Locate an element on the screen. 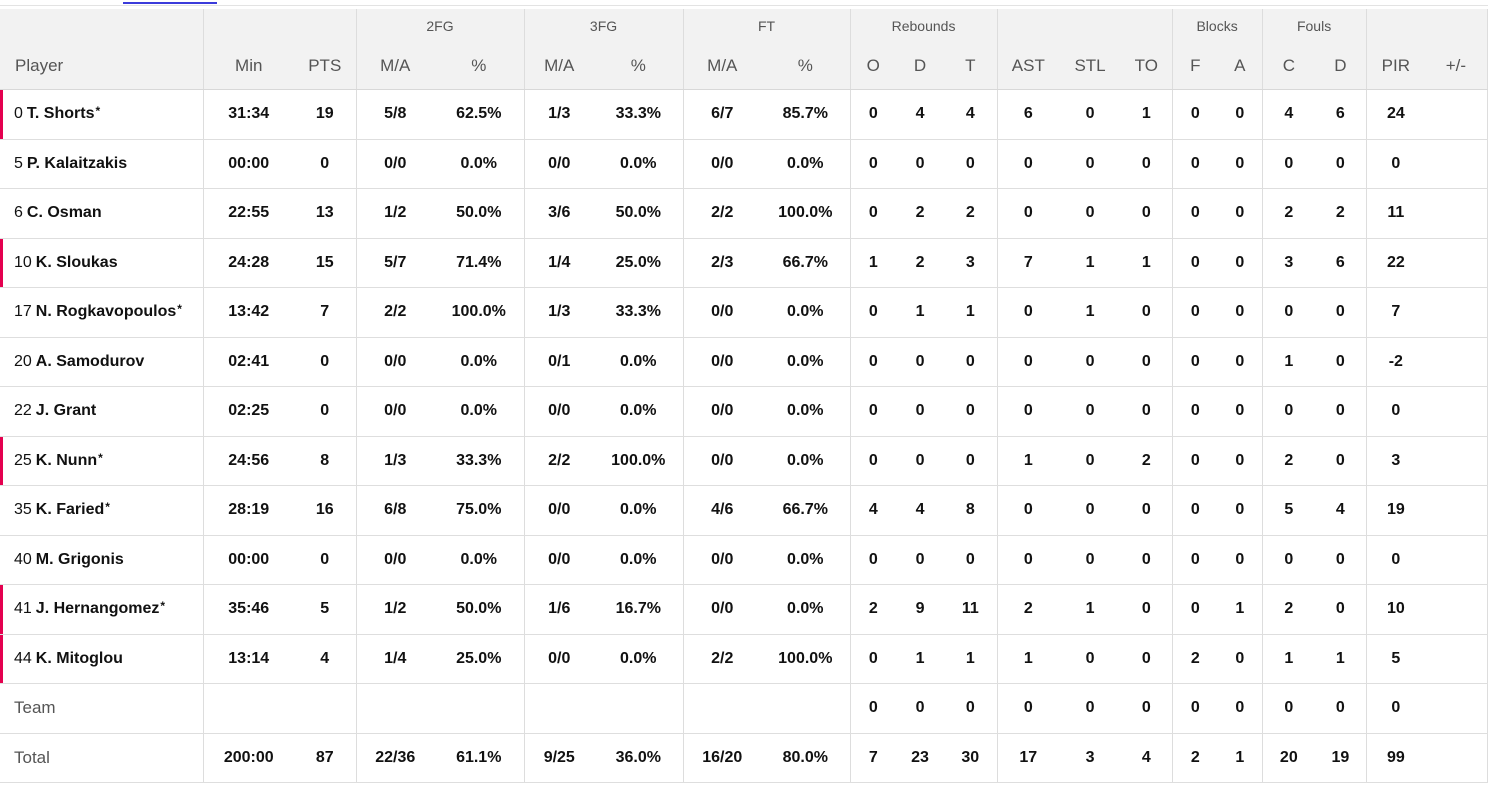 This screenshot has width=1488, height=787. player-cell: 41 J. Hernangomez* is located at coordinates (101, 609).